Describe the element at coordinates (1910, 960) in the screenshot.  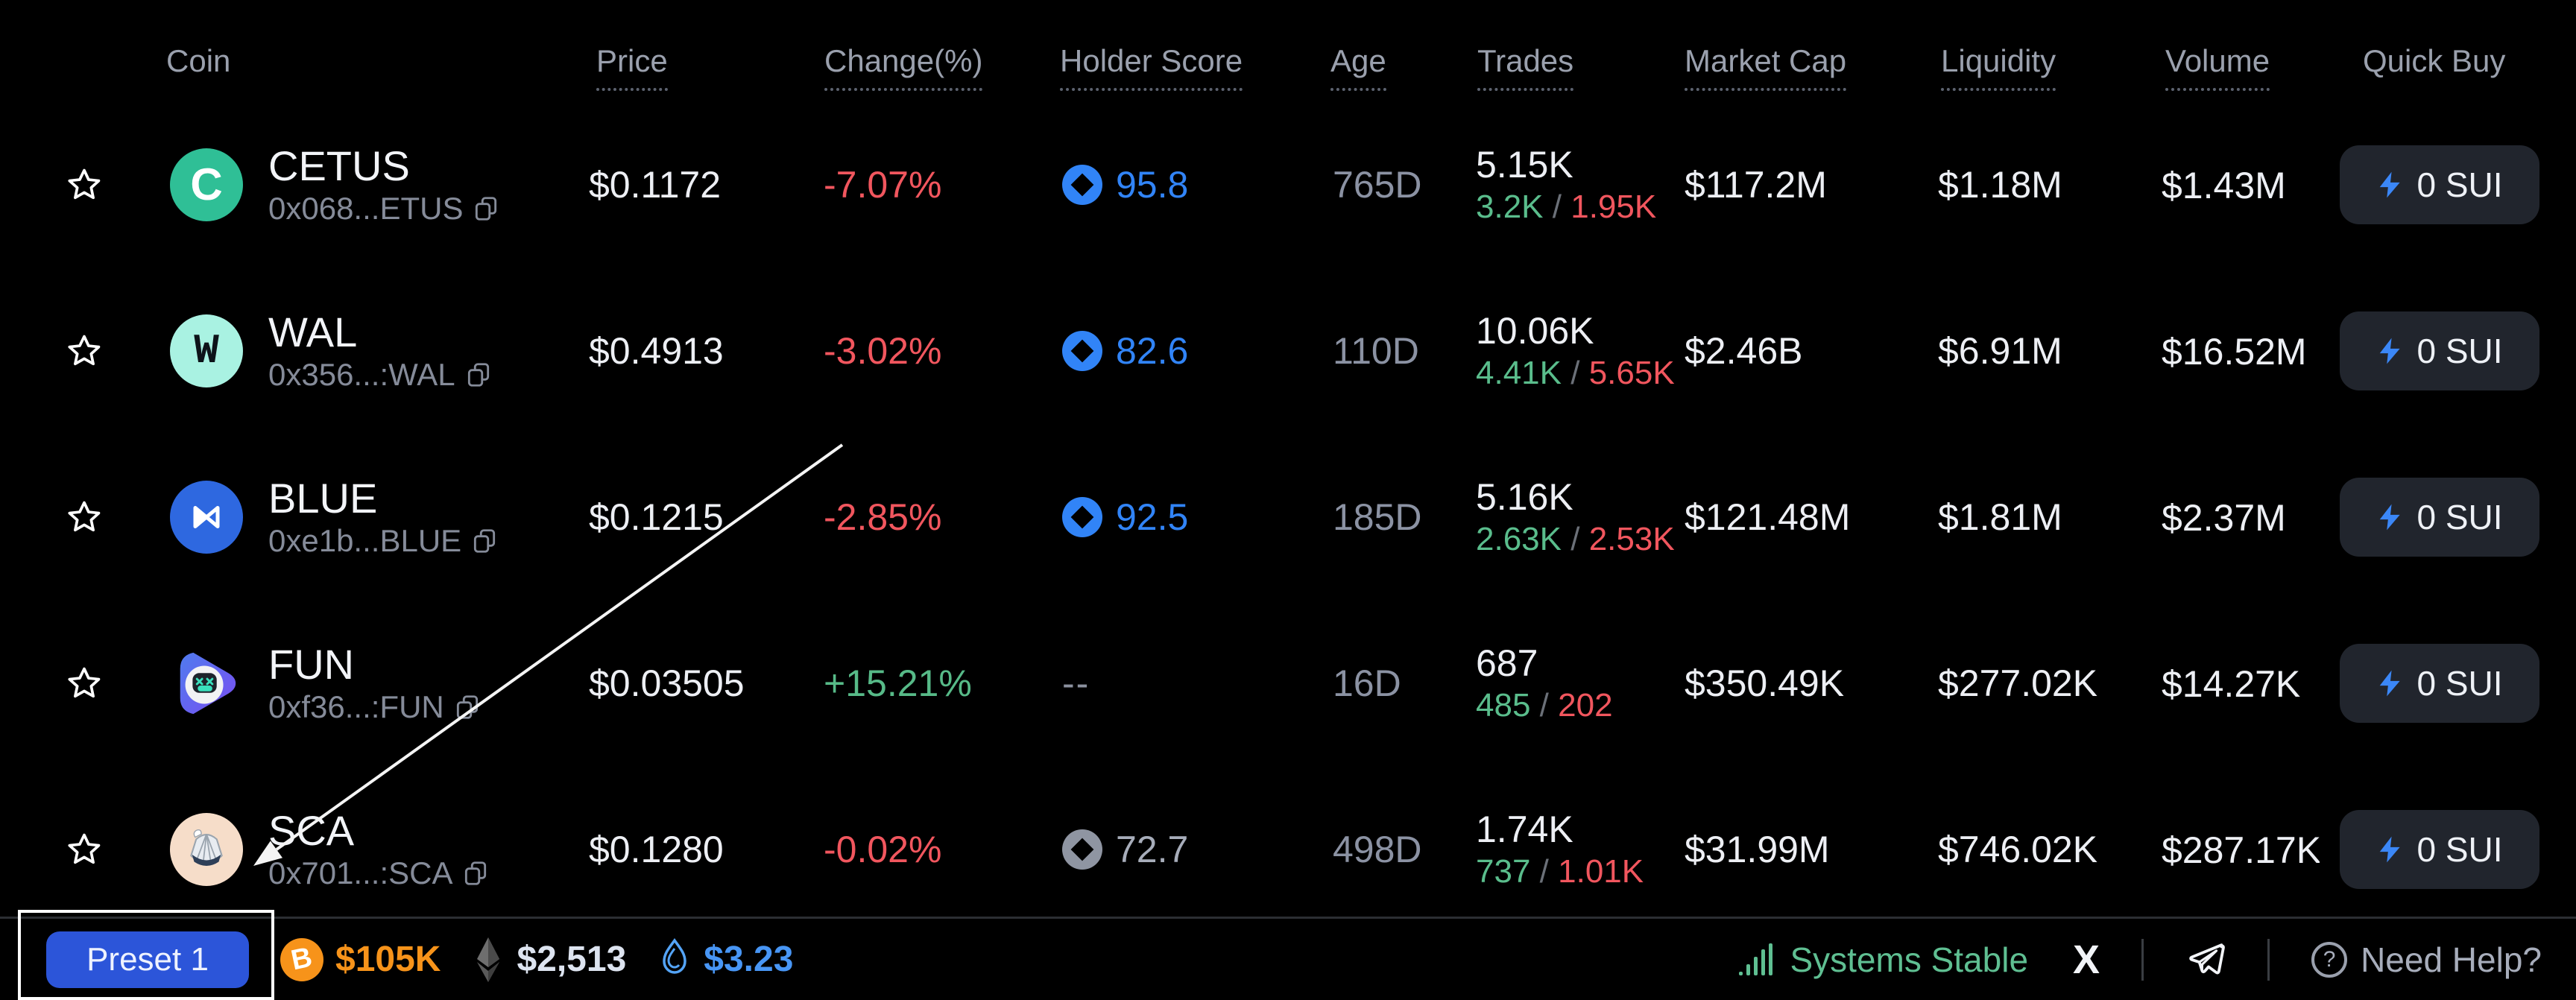
I see `system-status-label: Systems Stable` at that location.